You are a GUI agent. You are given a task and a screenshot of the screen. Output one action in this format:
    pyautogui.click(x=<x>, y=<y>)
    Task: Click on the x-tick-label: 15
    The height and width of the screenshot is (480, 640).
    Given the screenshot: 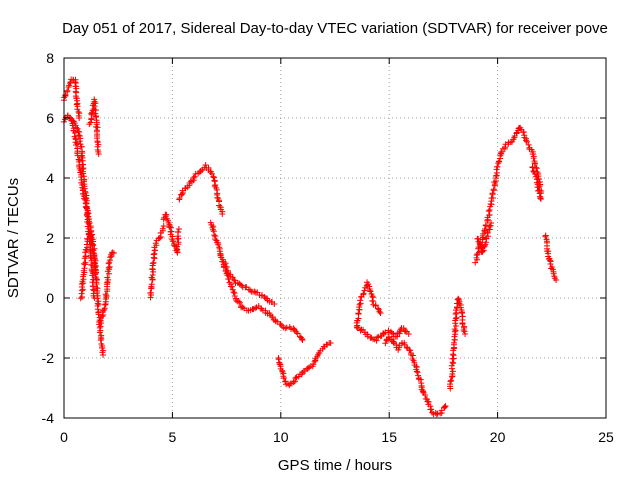 What is the action you would take?
    pyautogui.click(x=389, y=437)
    